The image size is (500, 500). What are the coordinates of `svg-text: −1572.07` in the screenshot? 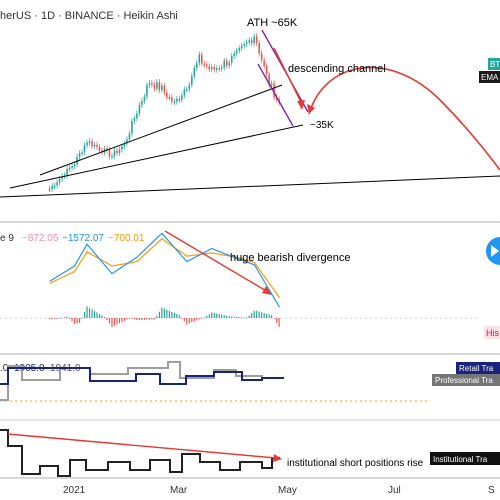 It's located at (83, 238).